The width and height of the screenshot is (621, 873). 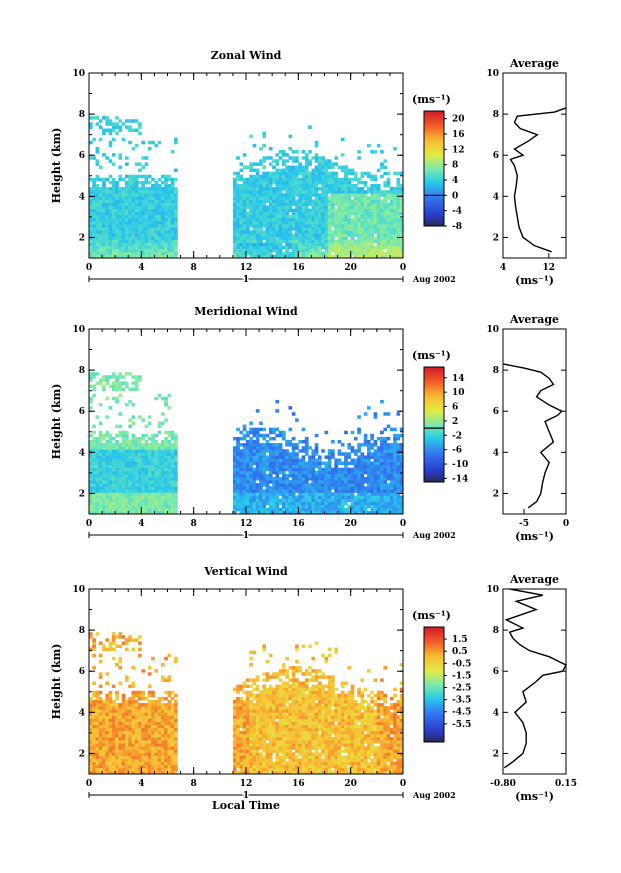 I want to click on average-profile-line, so click(x=538, y=180).